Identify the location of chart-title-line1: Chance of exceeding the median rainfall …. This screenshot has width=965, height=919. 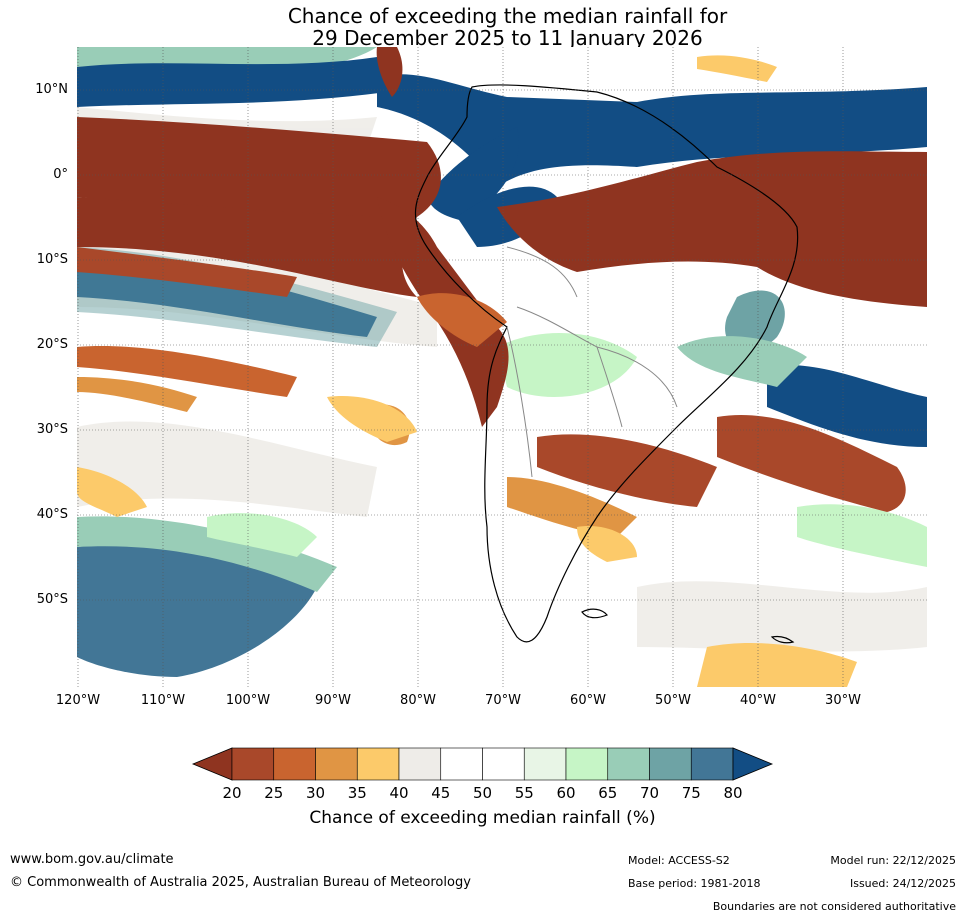
(507, 16).